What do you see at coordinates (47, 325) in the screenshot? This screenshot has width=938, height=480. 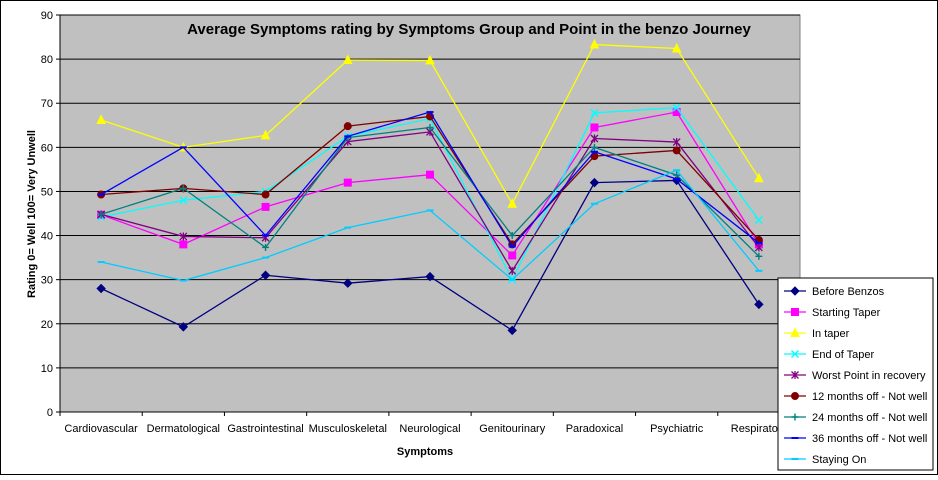 I see `y-tick-label: 20` at bounding box center [47, 325].